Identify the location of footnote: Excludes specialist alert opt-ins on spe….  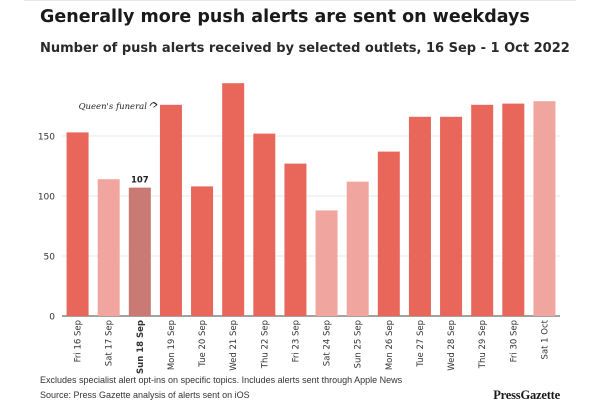
(221, 380).